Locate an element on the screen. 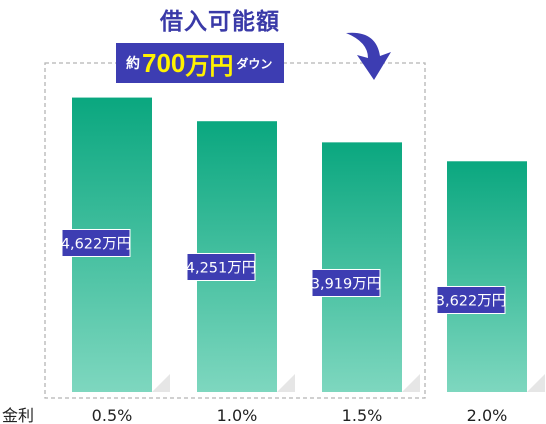 The width and height of the screenshot is (546, 424). data-label: 4,622万円 is located at coordinates (96, 245).